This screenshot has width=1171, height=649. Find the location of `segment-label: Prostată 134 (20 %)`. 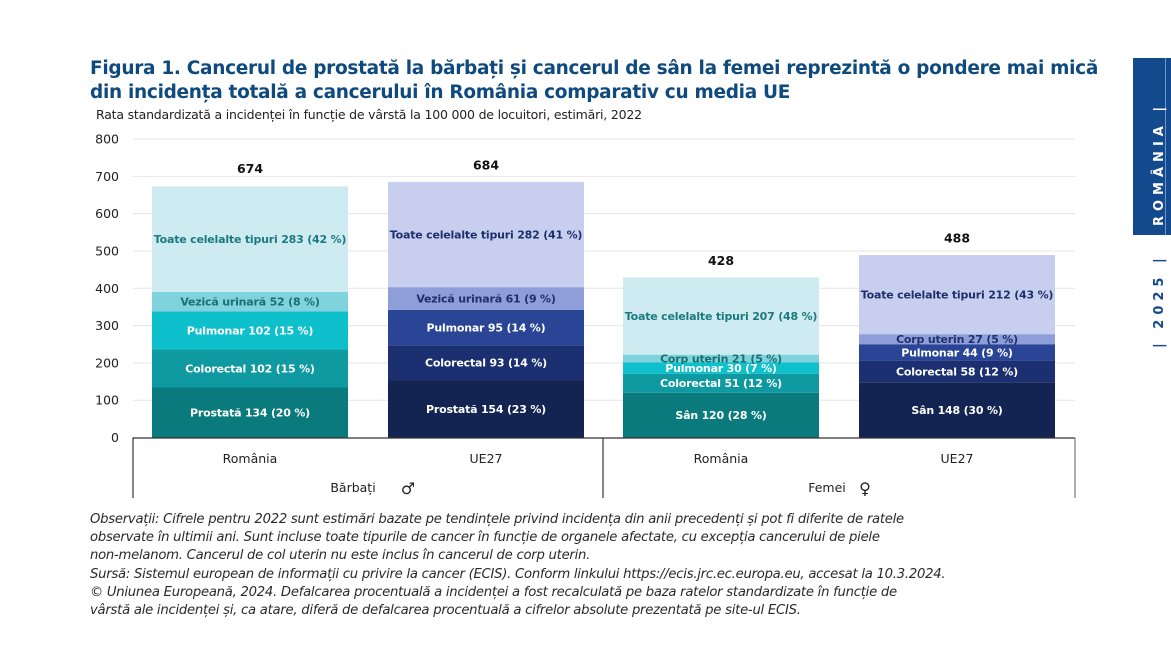

segment-label: Prostată 134 (20 %) is located at coordinates (250, 413).